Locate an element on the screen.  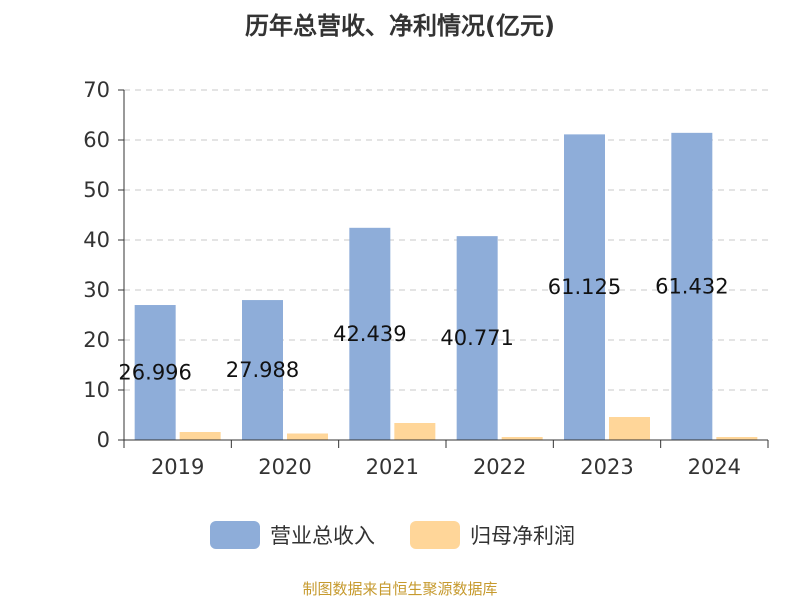
data-label: 61.125 is located at coordinates (584, 287).